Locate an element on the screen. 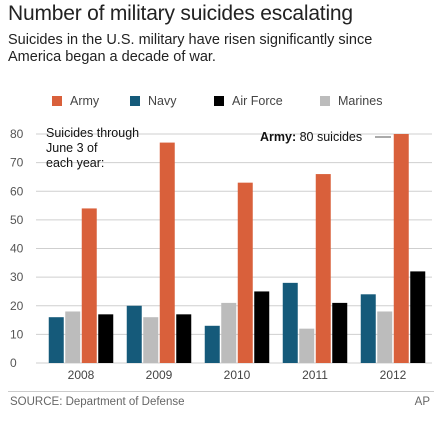 The width and height of the screenshot is (442, 423). bar-navy-2008 is located at coordinates (56, 340).